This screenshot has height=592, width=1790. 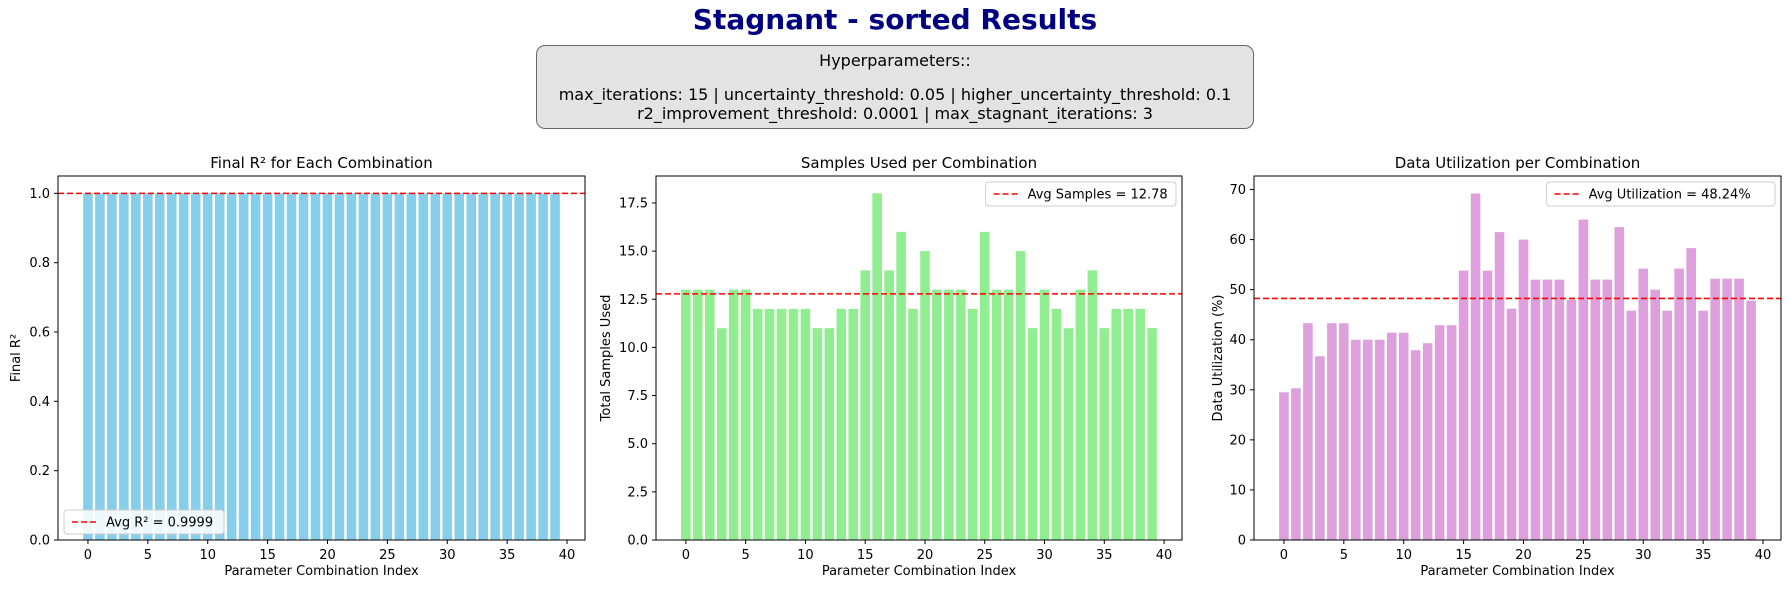 I want to click on y-tick-label: 12.5, so click(x=633, y=300).